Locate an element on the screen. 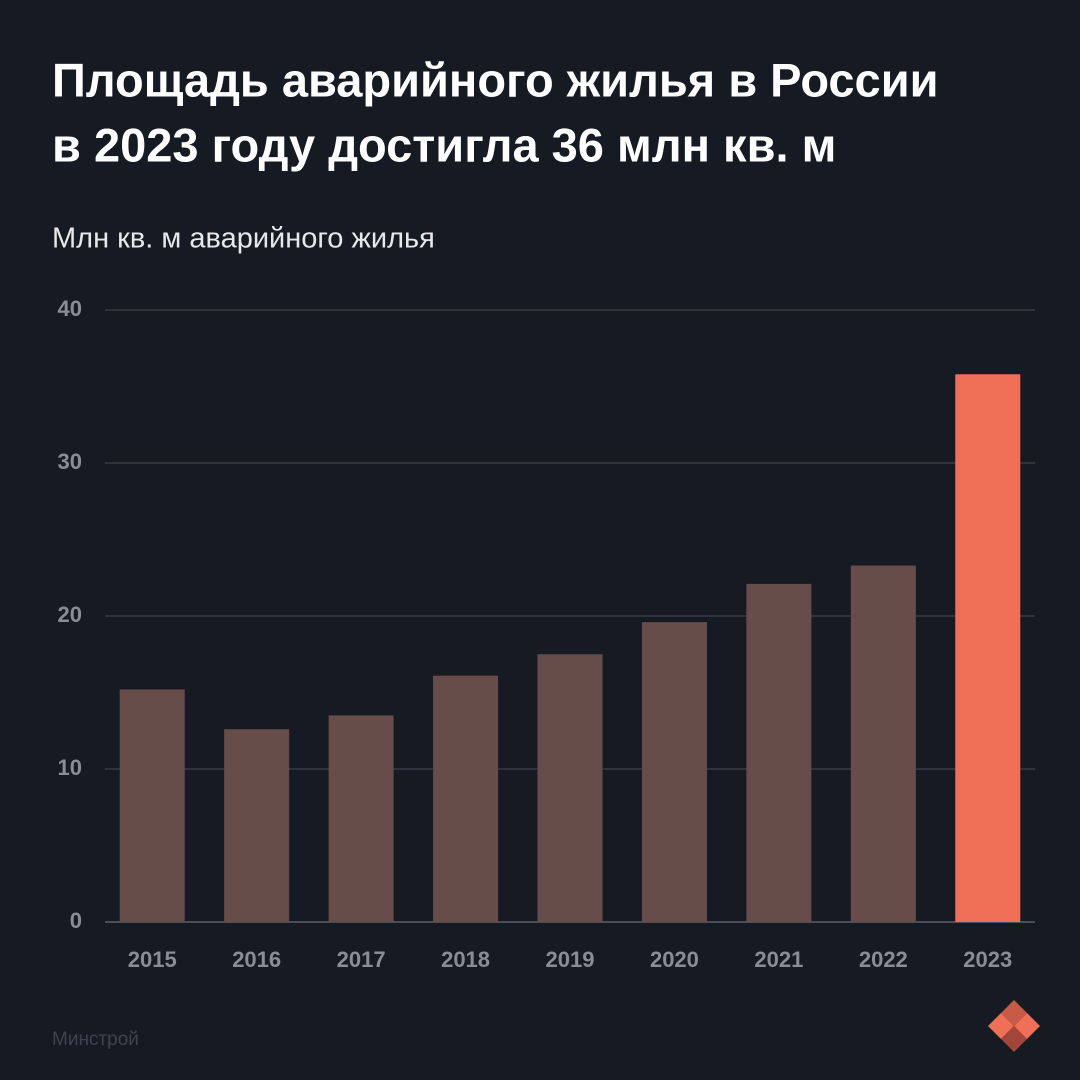 The height and width of the screenshot is (1080, 1080). y-tick-label: 10 is located at coordinates (70, 767).